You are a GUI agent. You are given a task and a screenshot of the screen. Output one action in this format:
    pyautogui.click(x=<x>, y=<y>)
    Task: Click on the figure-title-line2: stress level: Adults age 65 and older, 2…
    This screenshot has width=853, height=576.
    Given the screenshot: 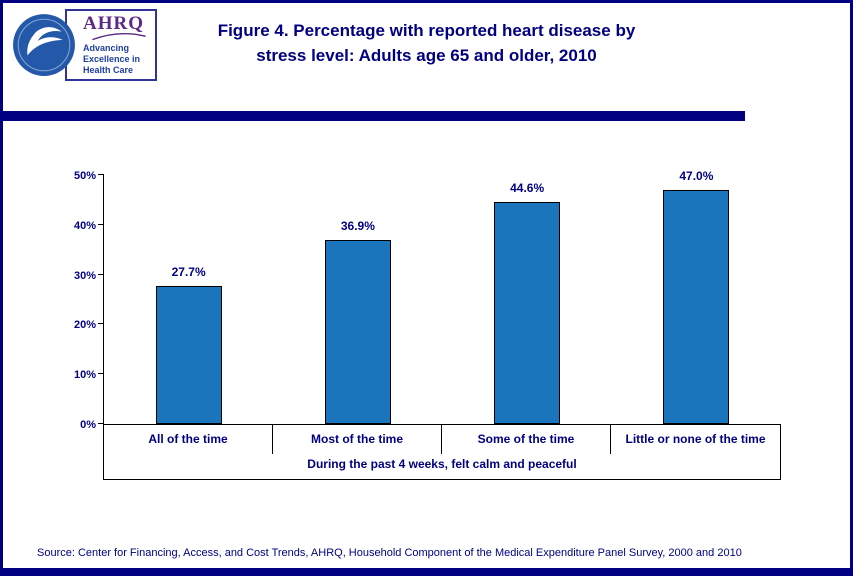 What is the action you would take?
    pyautogui.click(x=426, y=55)
    